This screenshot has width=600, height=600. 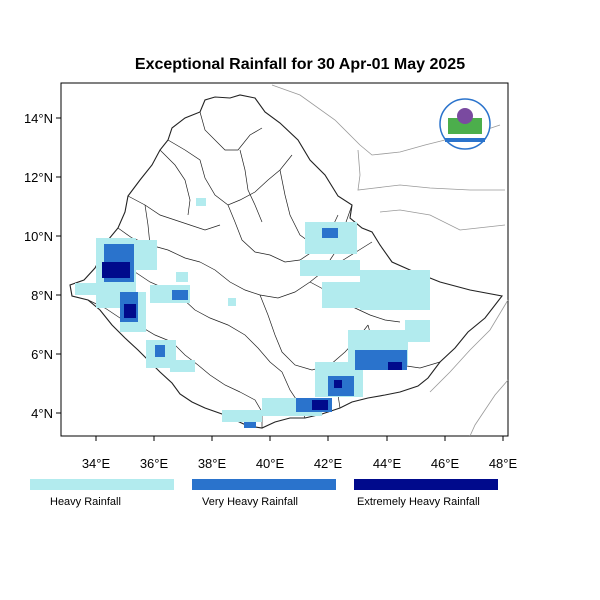 I want to click on y-tick-label: 8°N, so click(x=42, y=295).